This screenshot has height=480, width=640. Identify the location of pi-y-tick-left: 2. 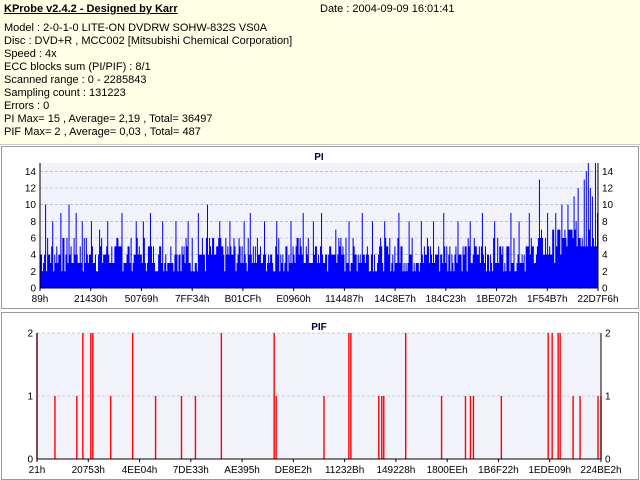
(33, 272).